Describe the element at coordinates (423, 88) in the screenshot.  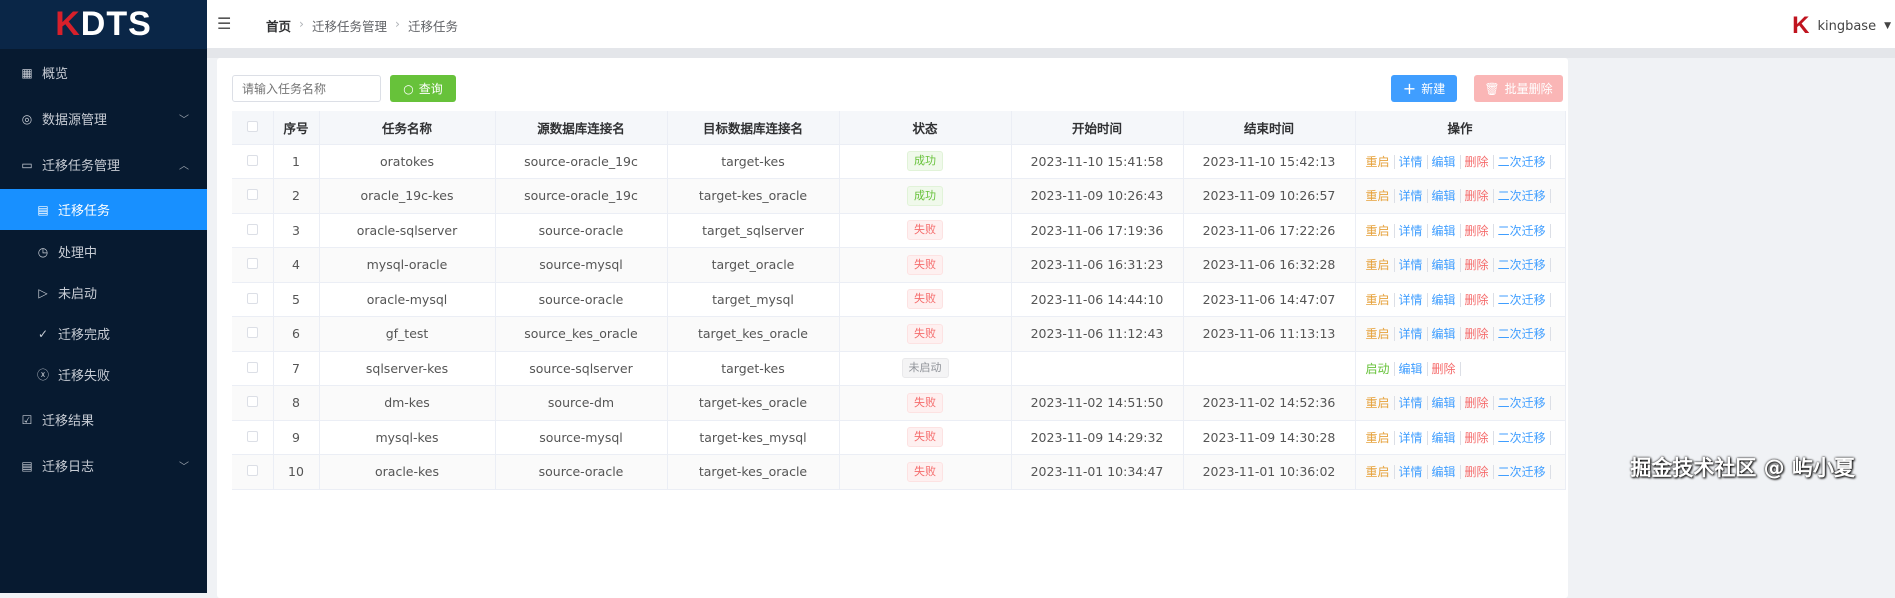
I see `query-button: ○ 查询` at that location.